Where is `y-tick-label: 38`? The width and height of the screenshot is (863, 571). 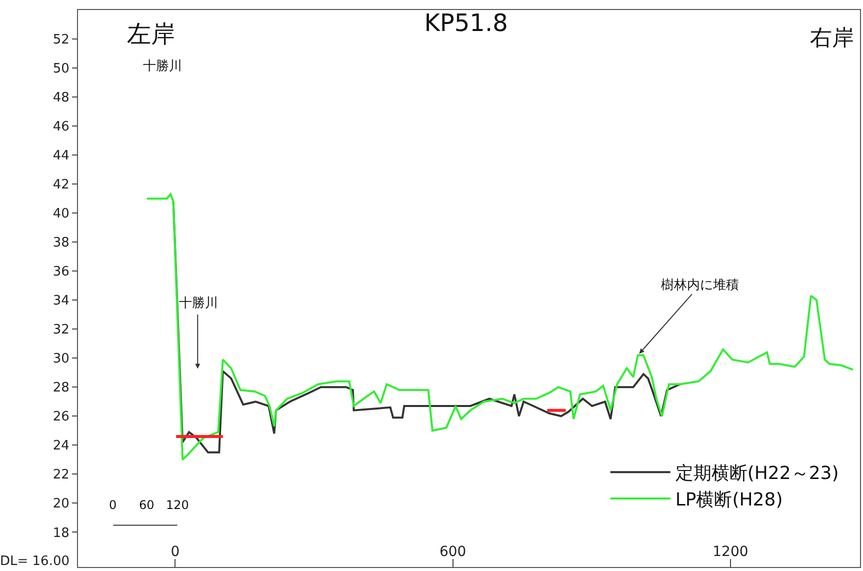
y-tick-label: 38 is located at coordinates (61, 243).